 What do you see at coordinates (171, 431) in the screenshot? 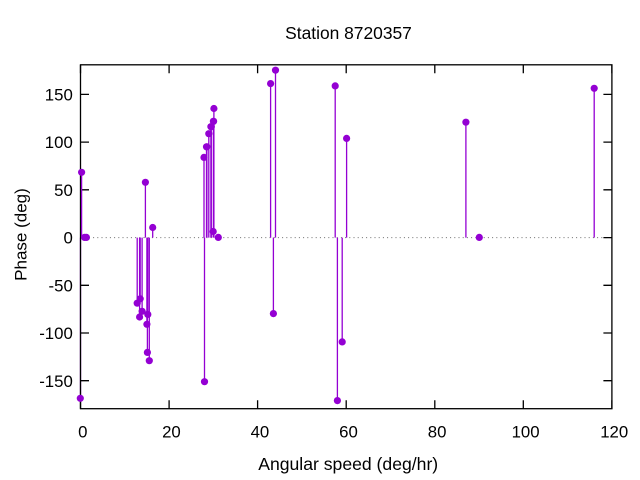
I see `svg-text: 20` at bounding box center [171, 431].